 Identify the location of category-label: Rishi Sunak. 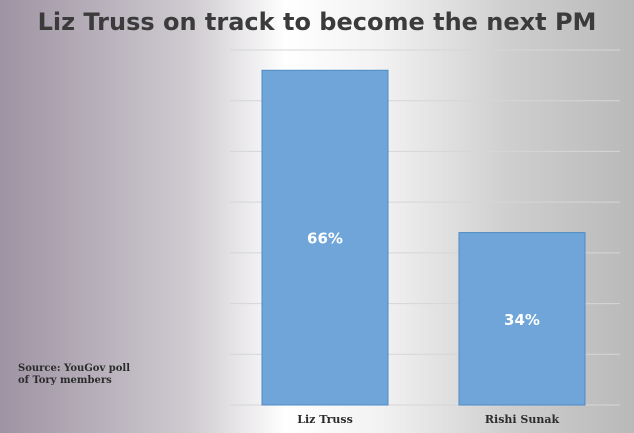
(522, 419).